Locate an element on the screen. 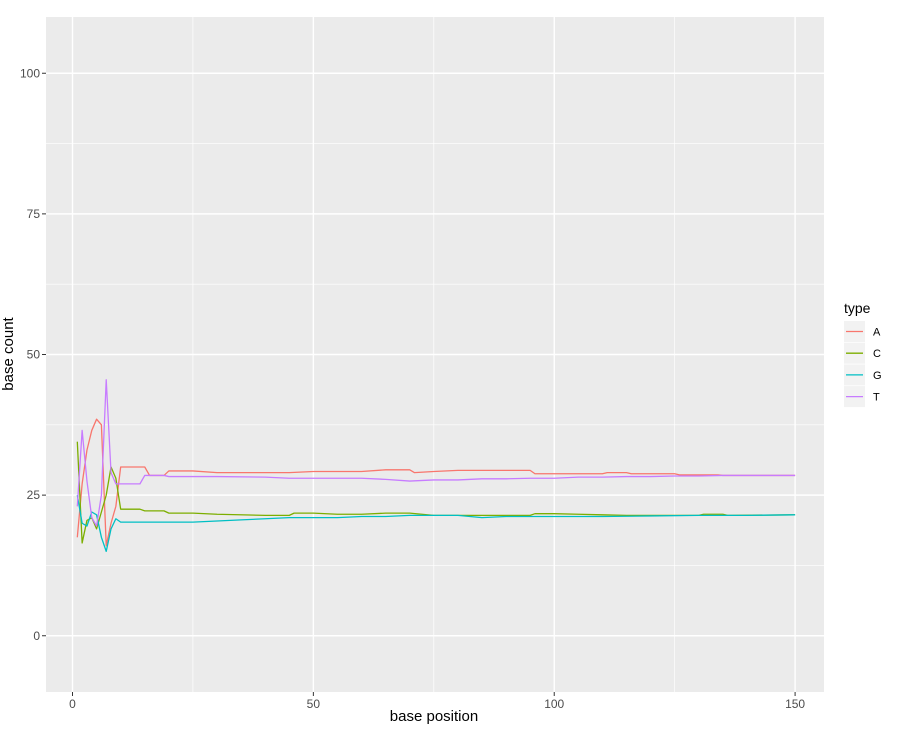 The image size is (902, 732). series-line-C is located at coordinates (436, 492).